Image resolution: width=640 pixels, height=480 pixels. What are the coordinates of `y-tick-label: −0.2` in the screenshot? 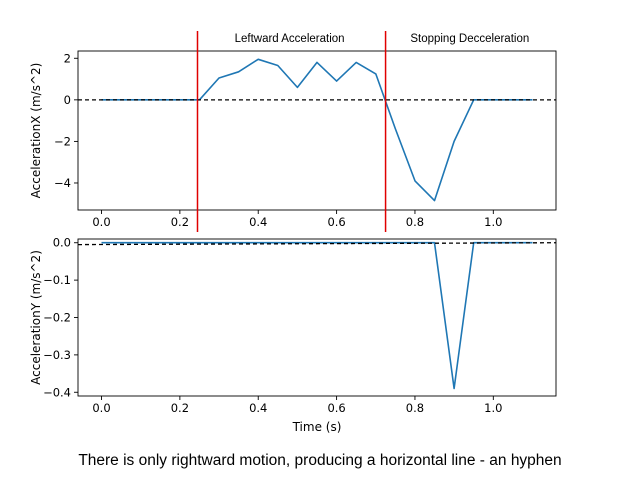 It's located at (57, 318).